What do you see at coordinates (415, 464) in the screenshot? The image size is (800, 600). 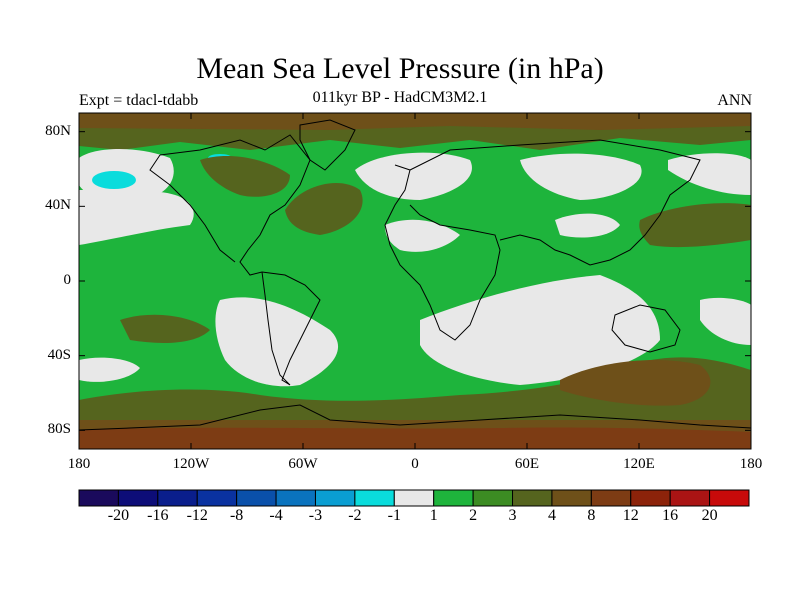 I see `longitude-label: 0` at bounding box center [415, 464].